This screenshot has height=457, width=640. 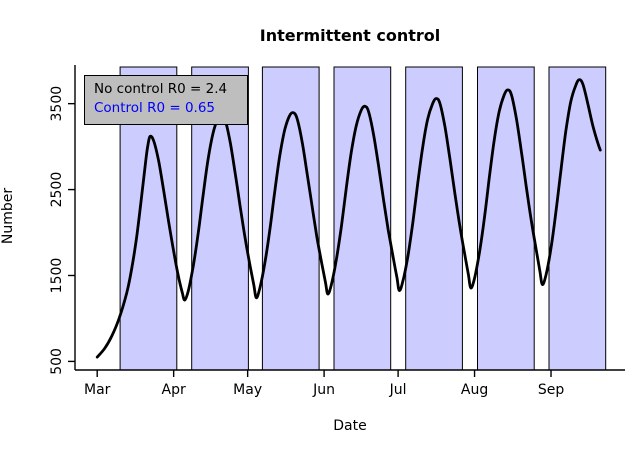 I want to click on x-tick-label: Aug, so click(x=474, y=390).